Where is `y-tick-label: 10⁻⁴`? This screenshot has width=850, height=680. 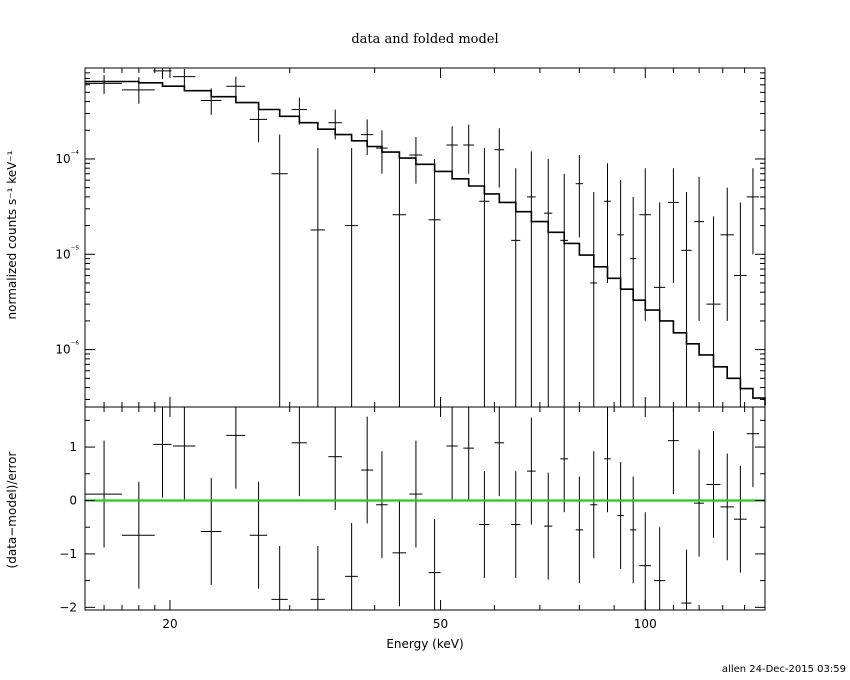 y-tick-label: 10⁻⁴ is located at coordinates (67, 158).